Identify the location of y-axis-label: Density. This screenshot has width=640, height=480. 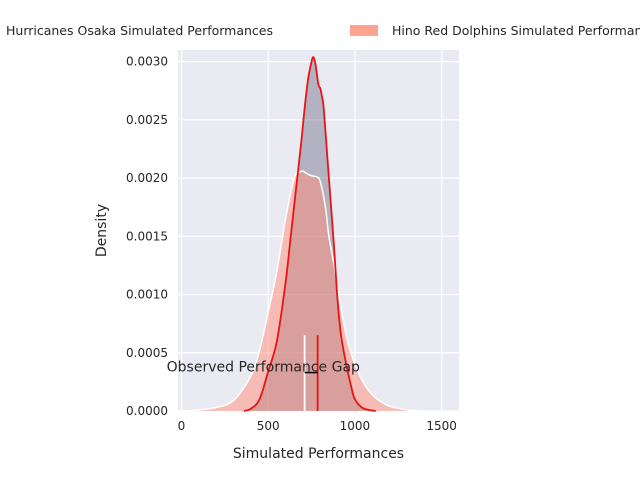
(102, 230).